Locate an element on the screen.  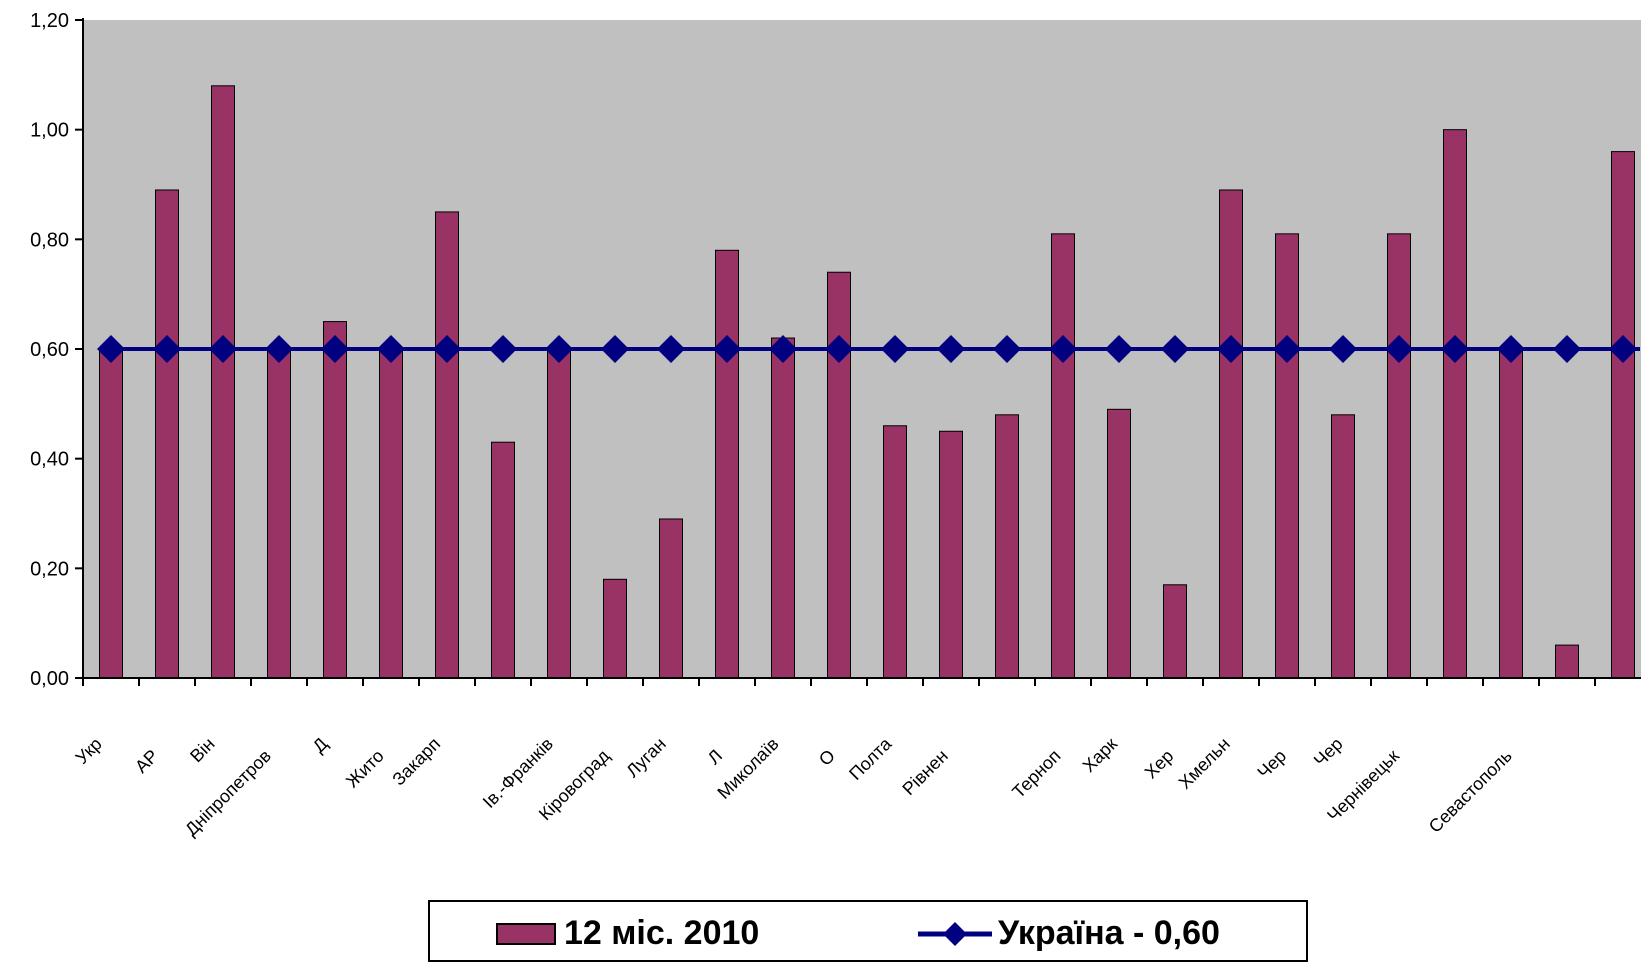
legend: 12 міс. 2010 Україна - 0,60 is located at coordinates (868, 931).